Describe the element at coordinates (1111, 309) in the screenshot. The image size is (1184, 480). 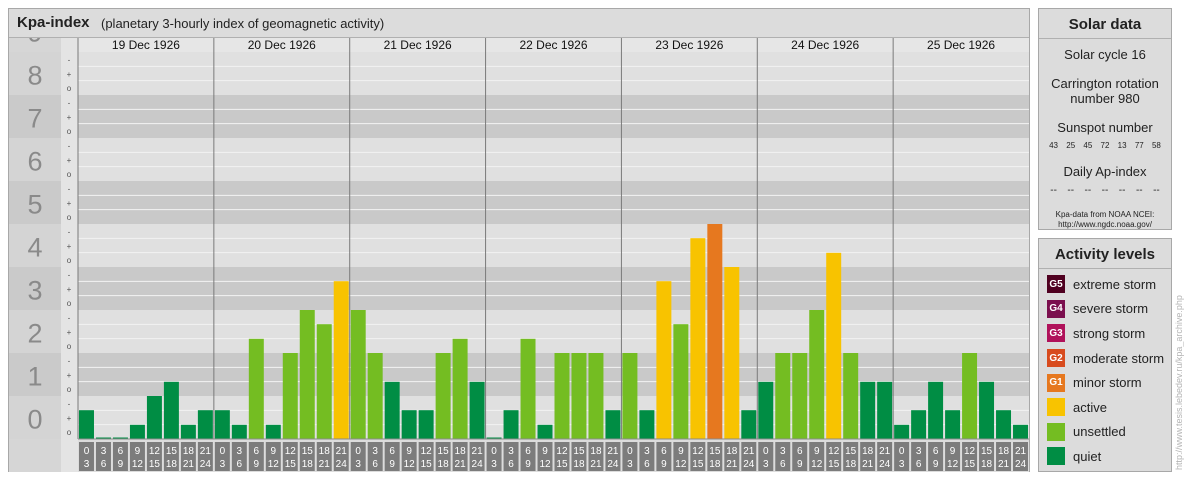
I see `activity-level-label: severe storm` at that location.